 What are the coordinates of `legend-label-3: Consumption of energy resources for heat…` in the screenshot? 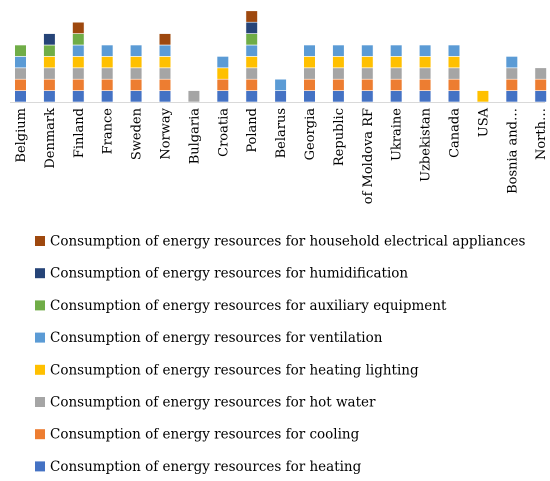 It's located at (234, 370).